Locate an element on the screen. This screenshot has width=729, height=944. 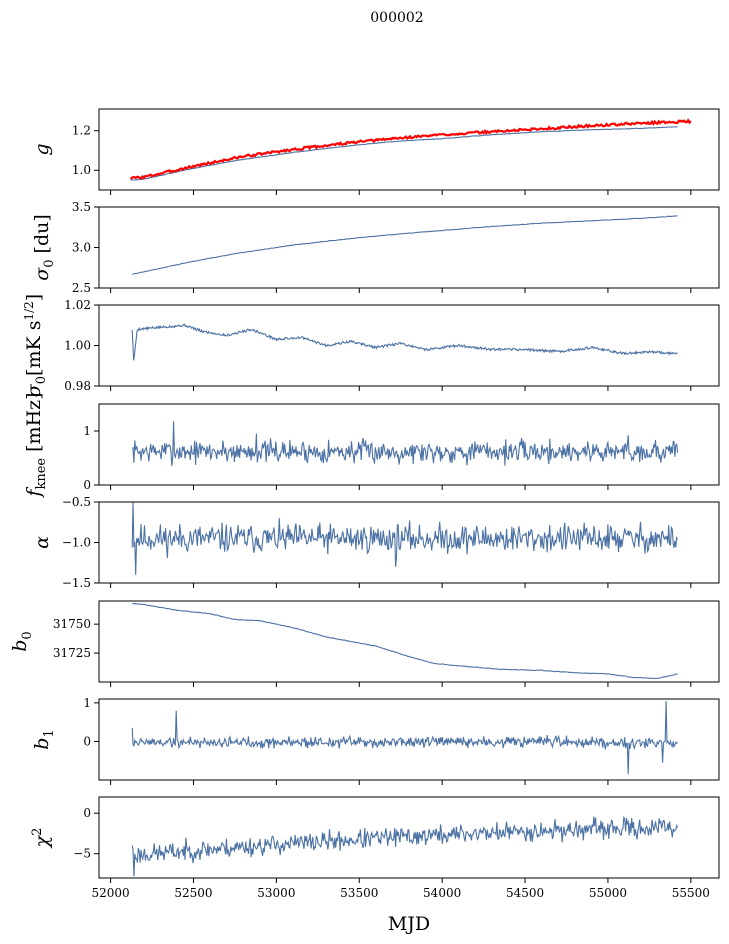
panel-g: 1.0 1.2 g is located at coordinates (375, 151).